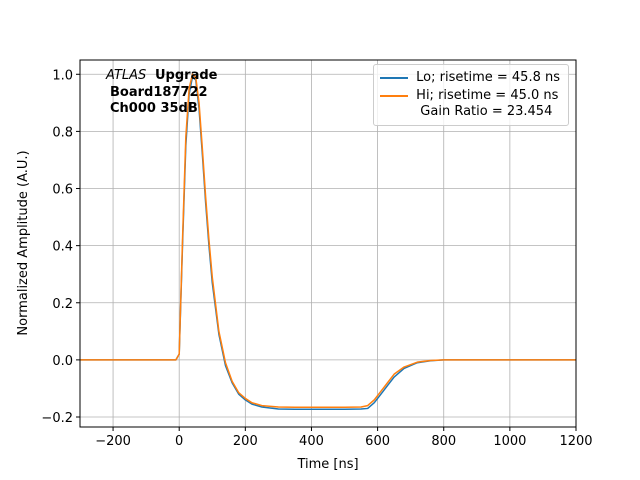  Describe the element at coordinates (327, 464) in the screenshot. I see `x-axis-label: Time [ns]` at that location.